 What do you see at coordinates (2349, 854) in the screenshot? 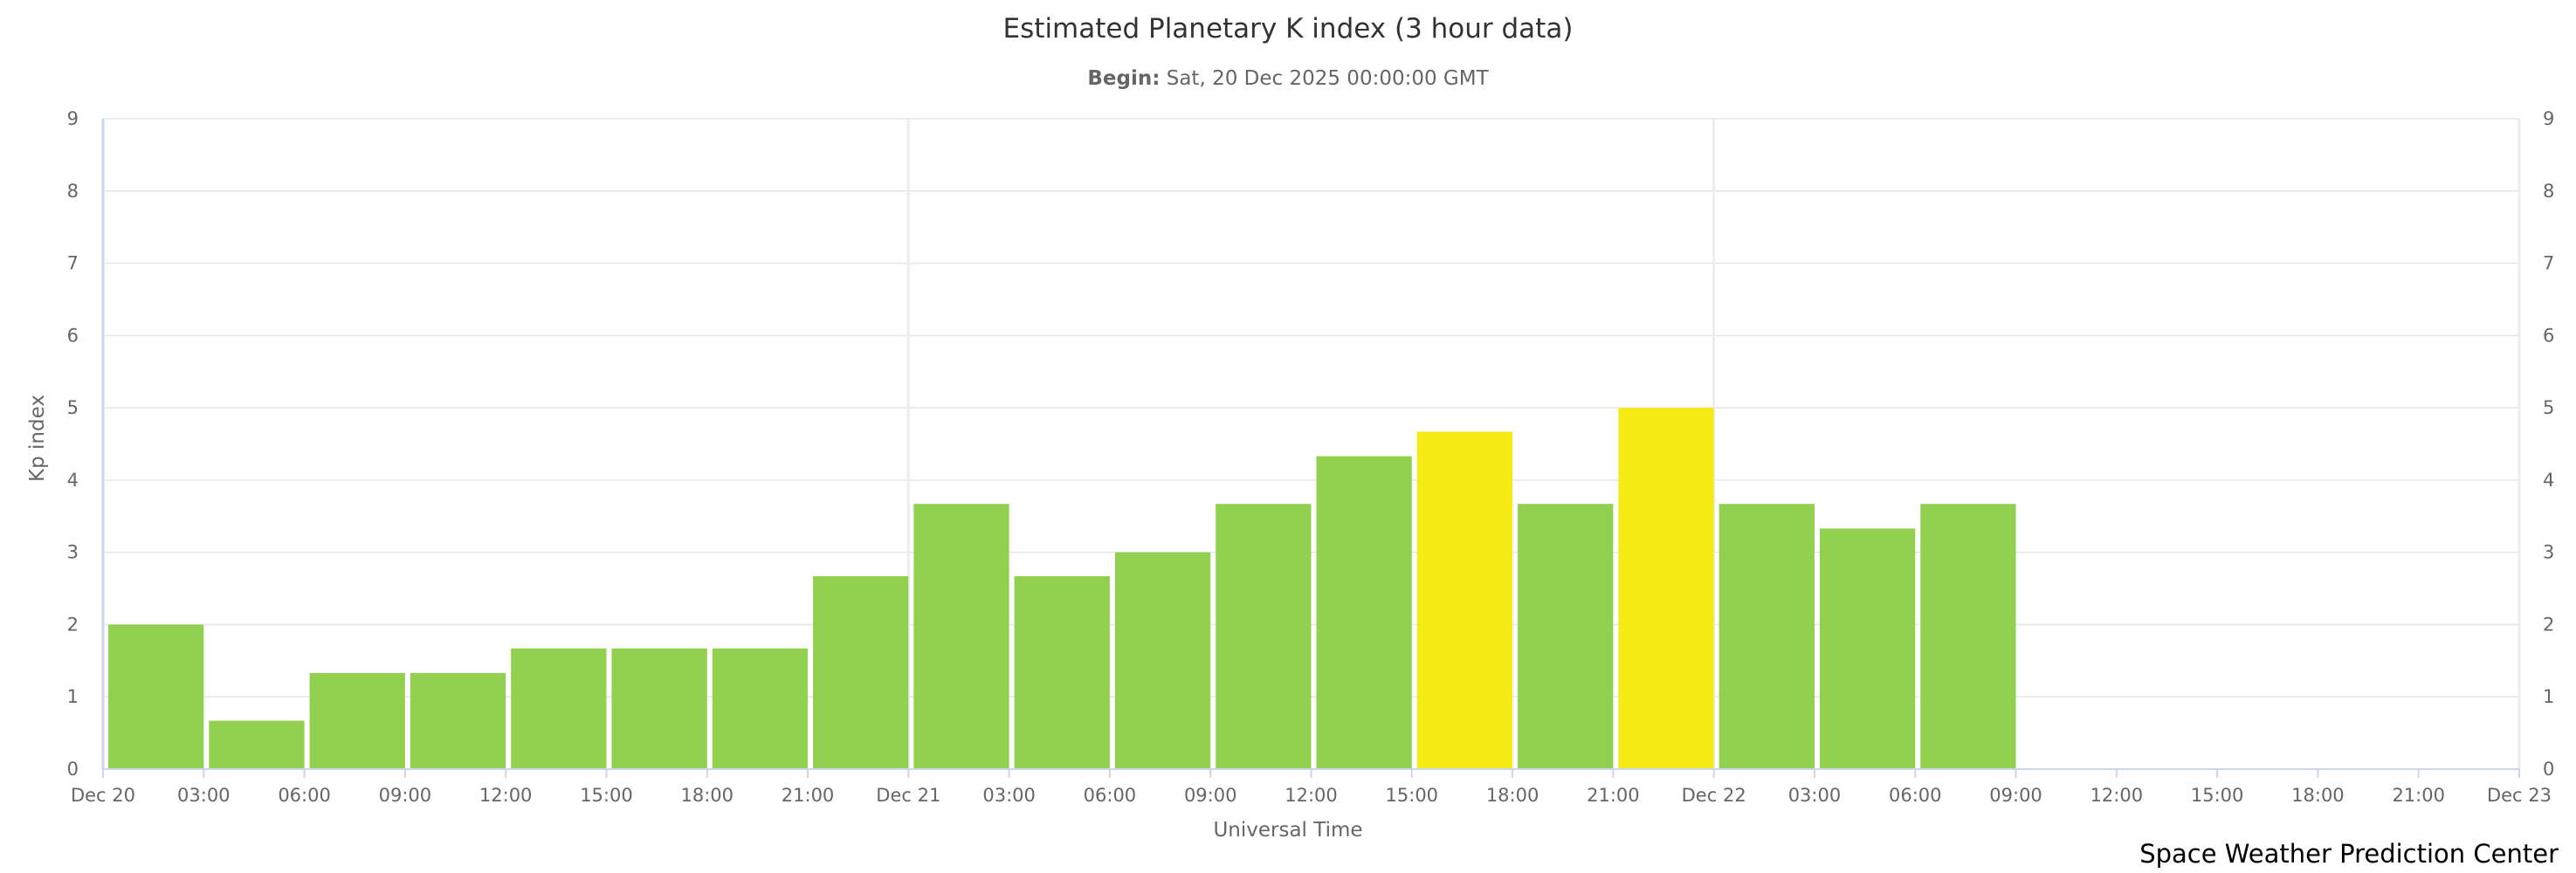
I see `chart-credit: Space Weather Prediction Center` at bounding box center [2349, 854].